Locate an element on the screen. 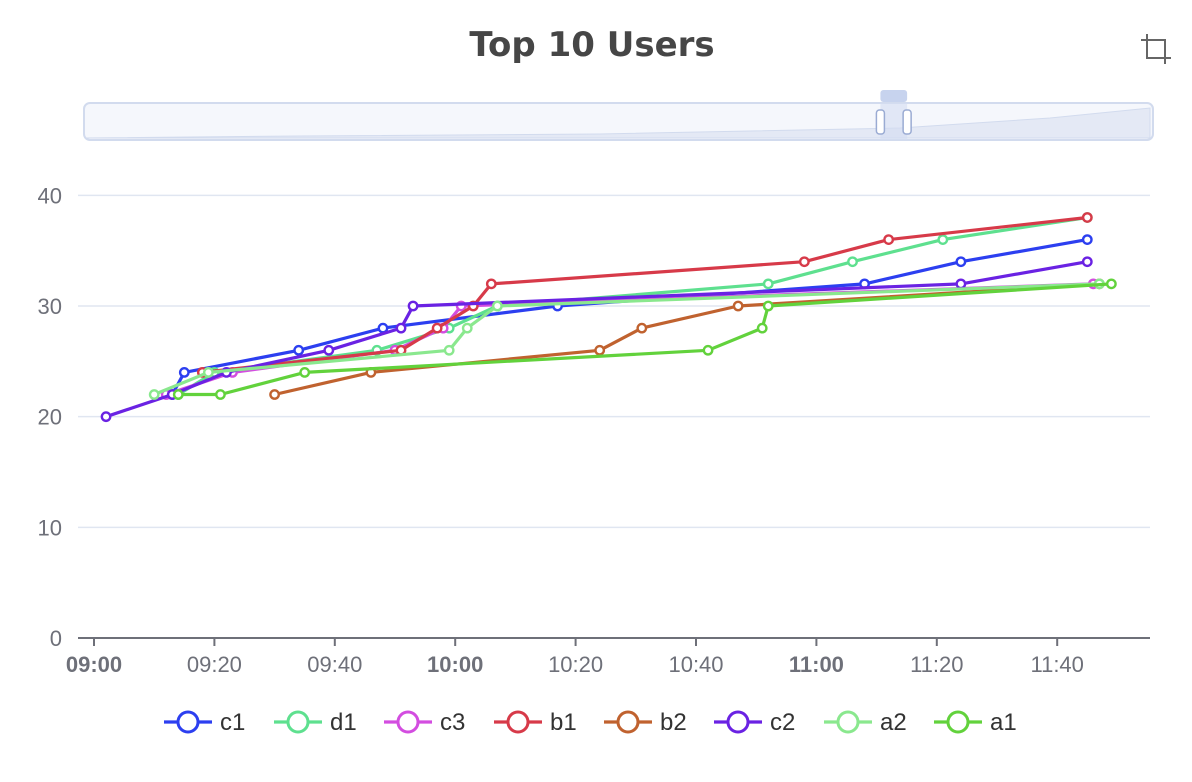  legend-label: c2 is located at coordinates (782, 722).